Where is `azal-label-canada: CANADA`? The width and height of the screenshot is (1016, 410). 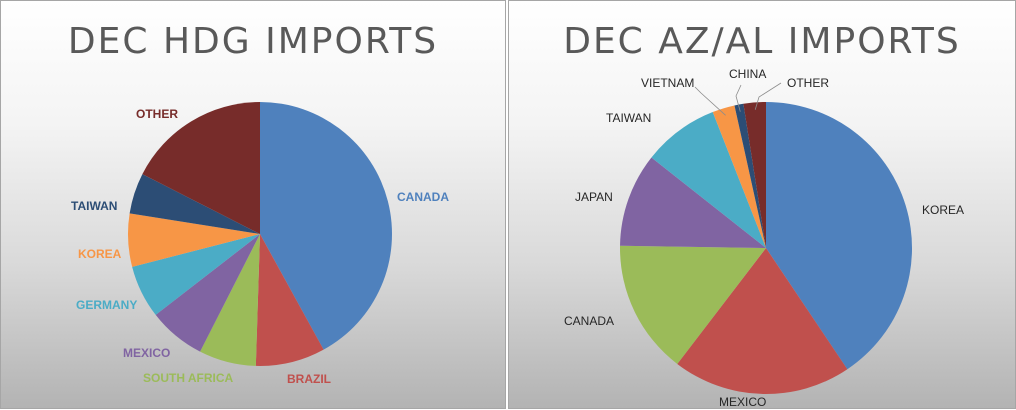
azal-label-canada: CANADA is located at coordinates (589, 321).